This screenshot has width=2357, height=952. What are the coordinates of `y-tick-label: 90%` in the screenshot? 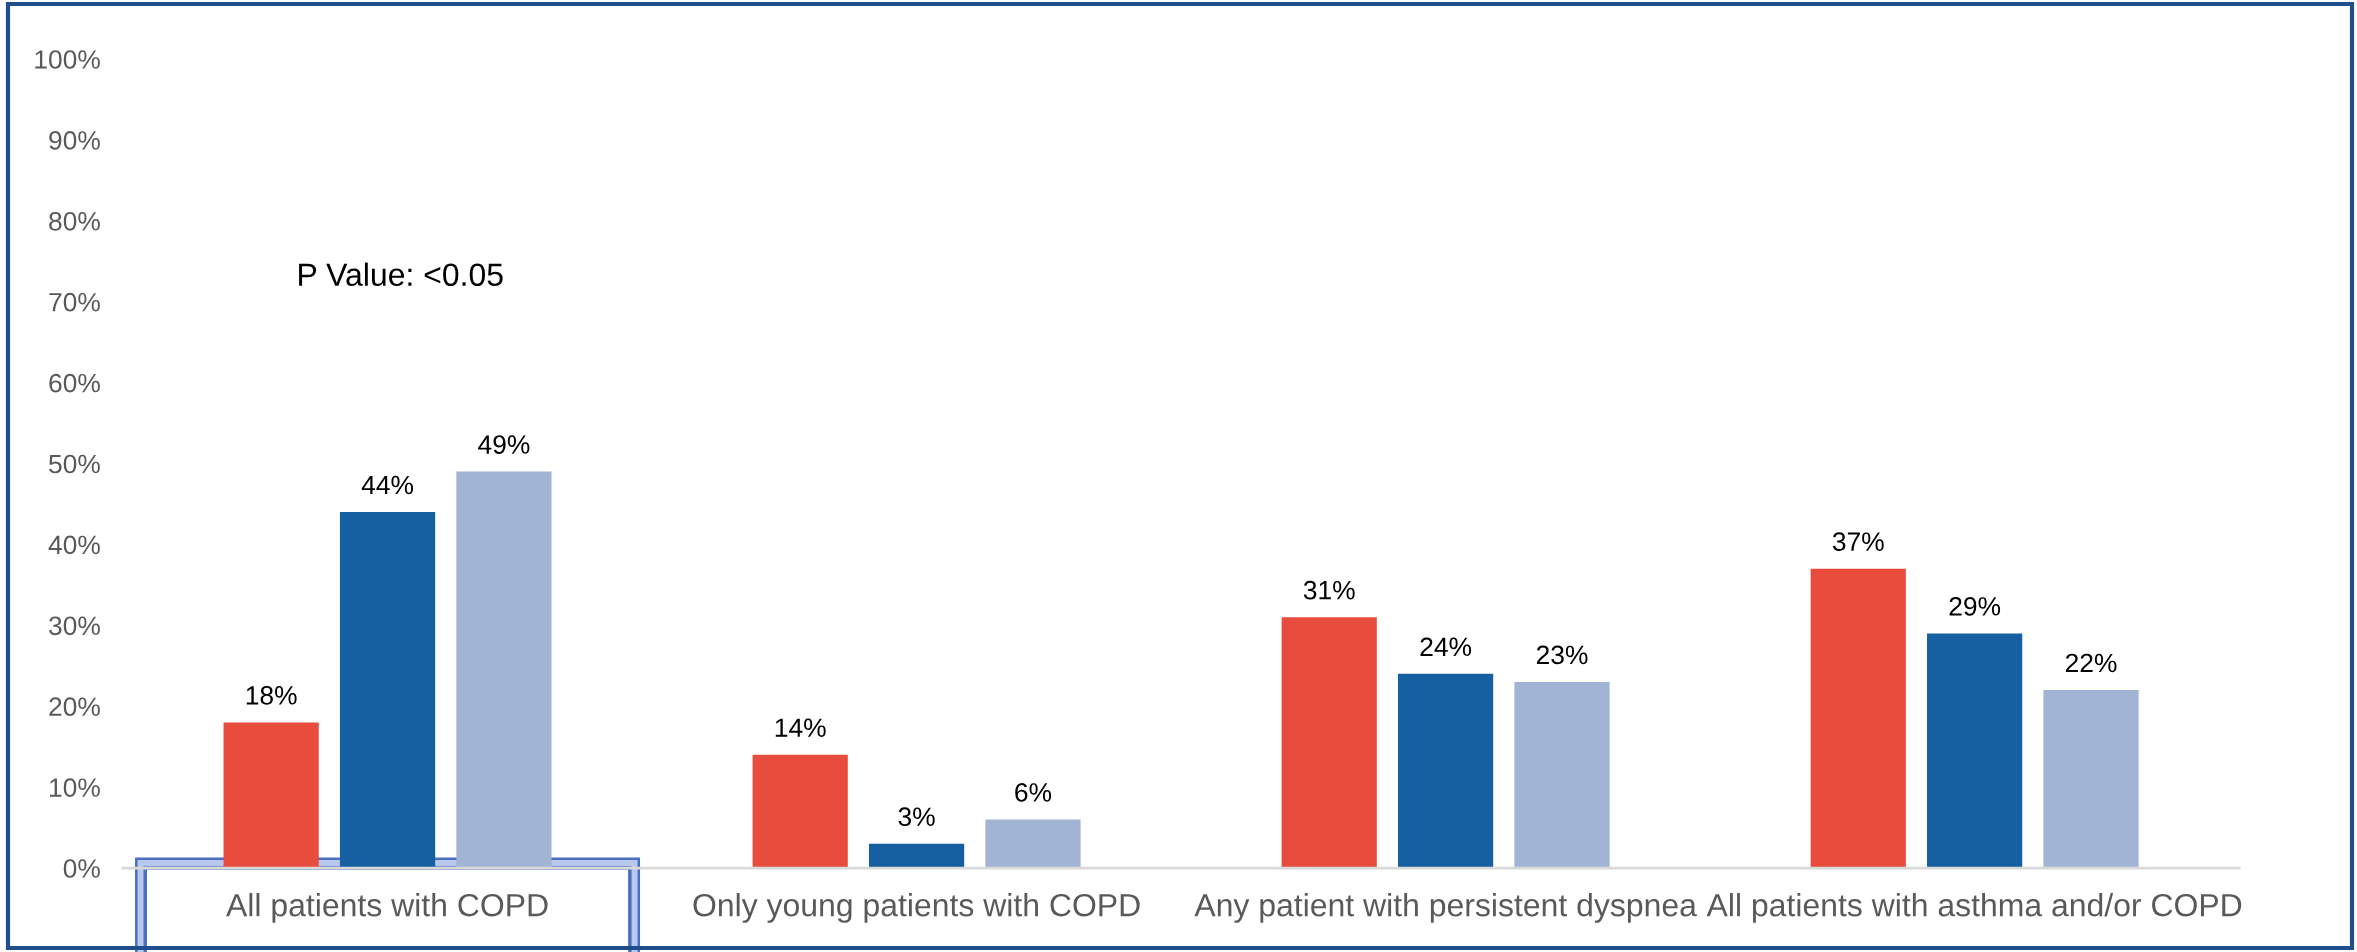 It's located at (74, 140).